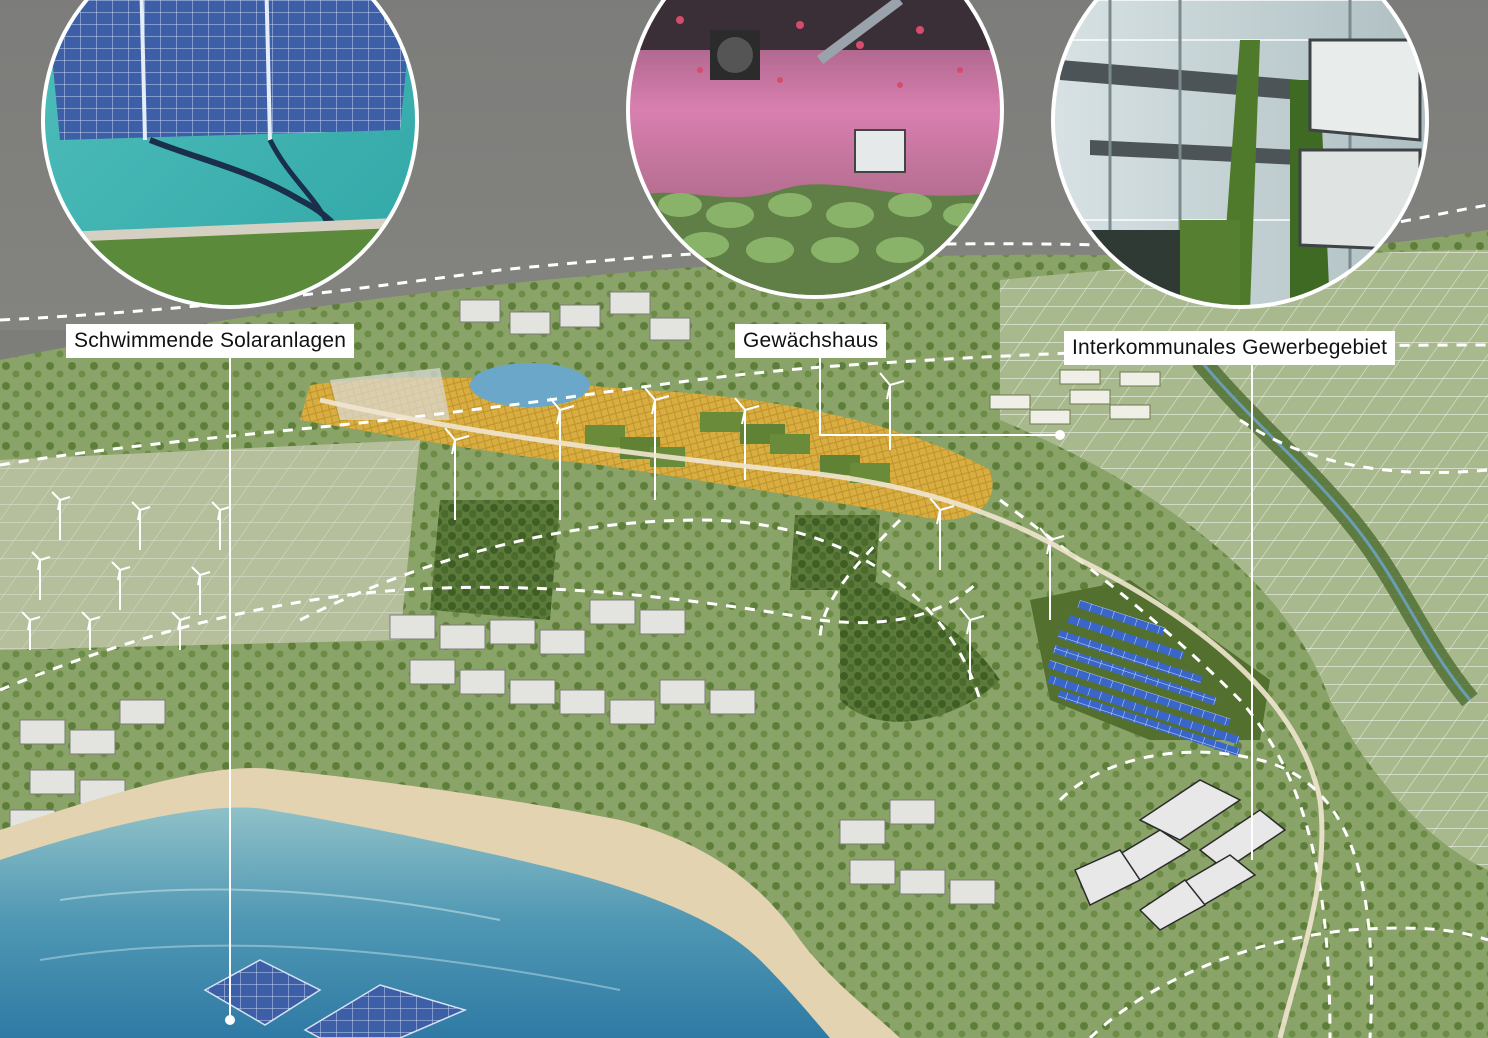 Image resolution: width=1488 pixels, height=1038 pixels. I want to click on green-building-photo, so click(1240, 154).